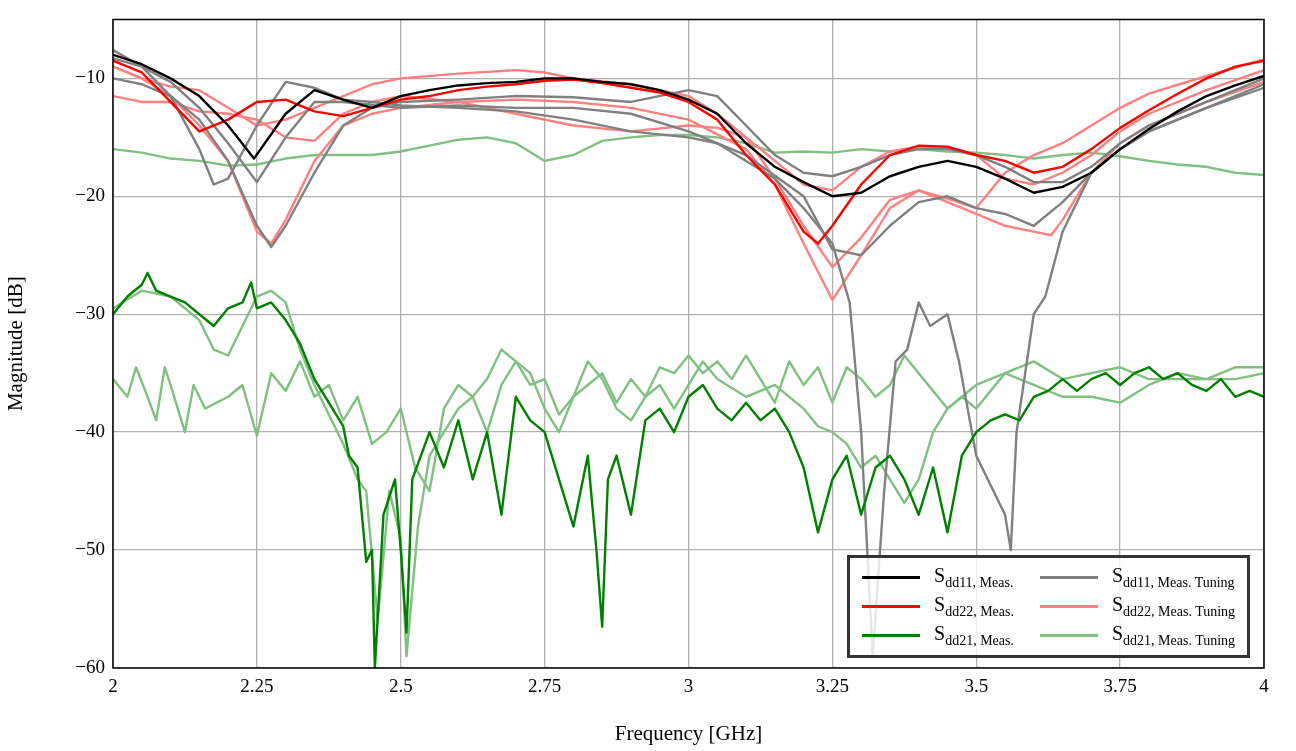 This screenshot has height=751, width=1296. Describe the element at coordinates (90, 666) in the screenshot. I see `y-tick-label: −60` at that location.